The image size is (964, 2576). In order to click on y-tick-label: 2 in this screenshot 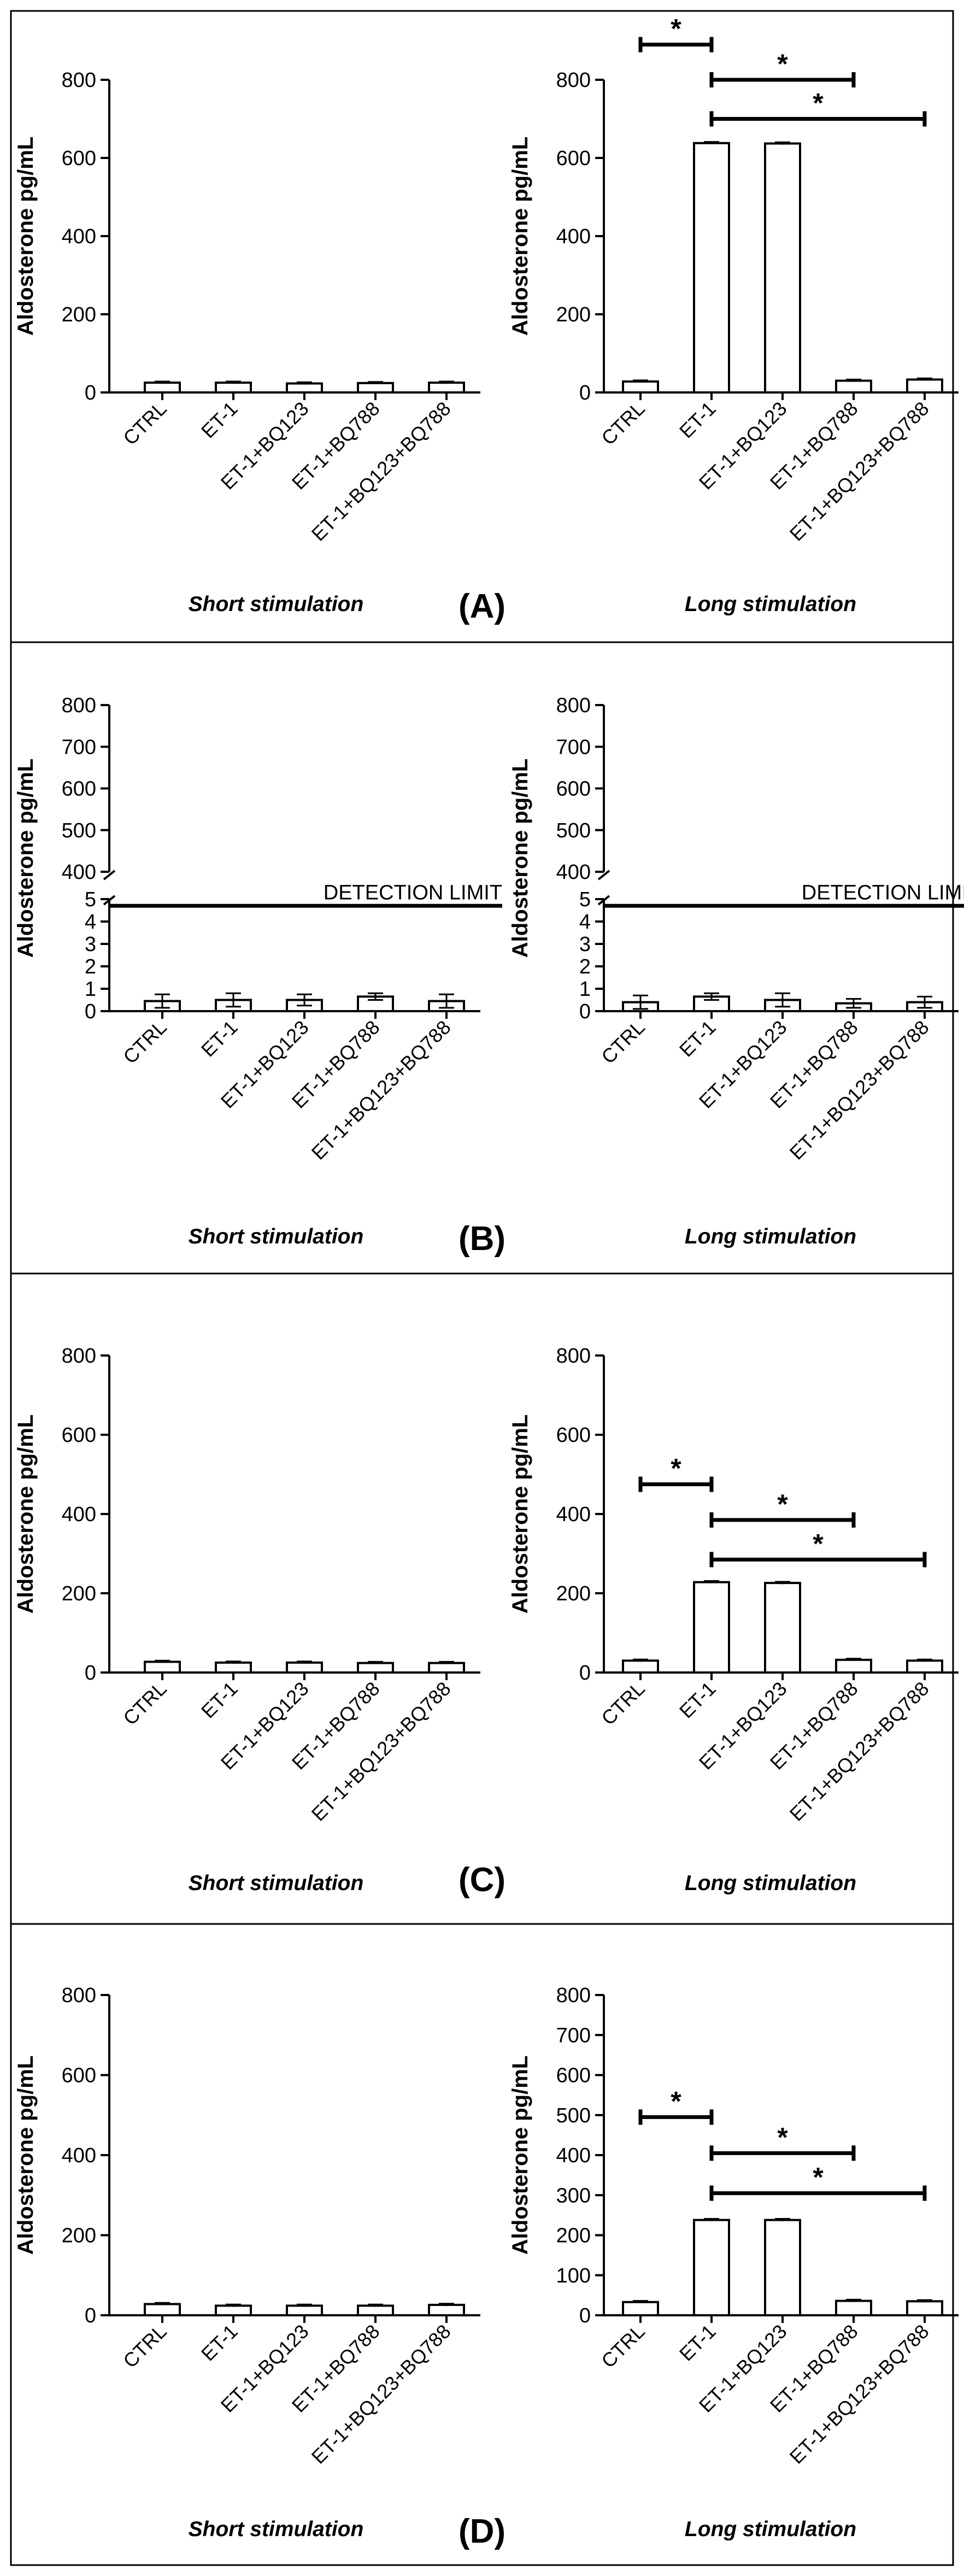, I will do `click(90, 966)`.